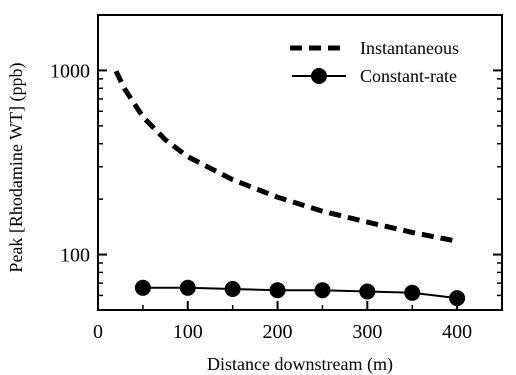 The height and width of the screenshot is (375, 516). I want to click on x-tick-labels: 0 100 200 300 400, so click(282, 332).